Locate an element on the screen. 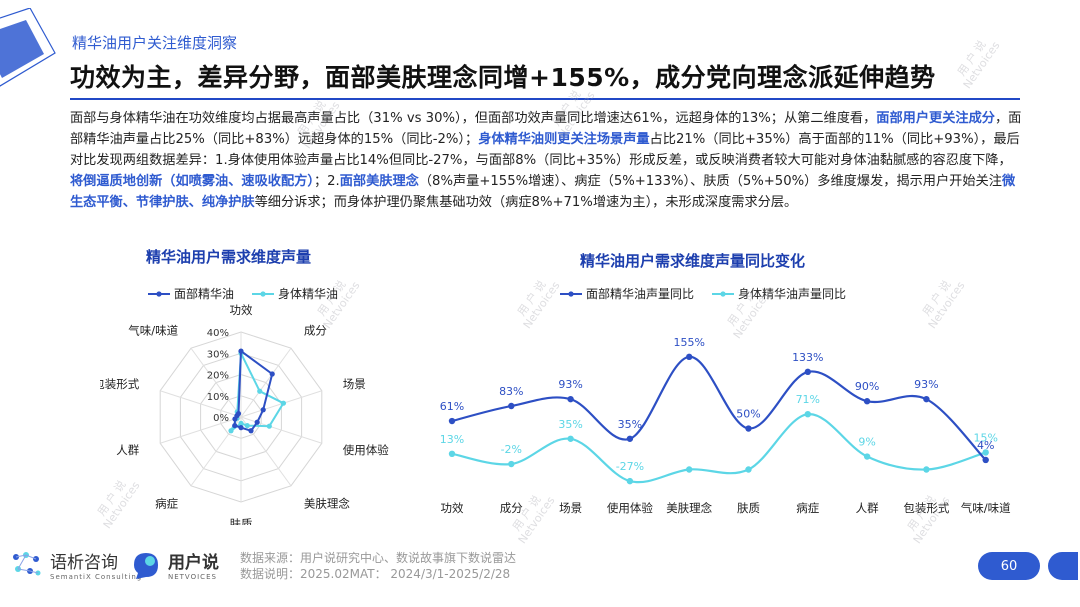  line-data-label: 133% is located at coordinates (807, 357).